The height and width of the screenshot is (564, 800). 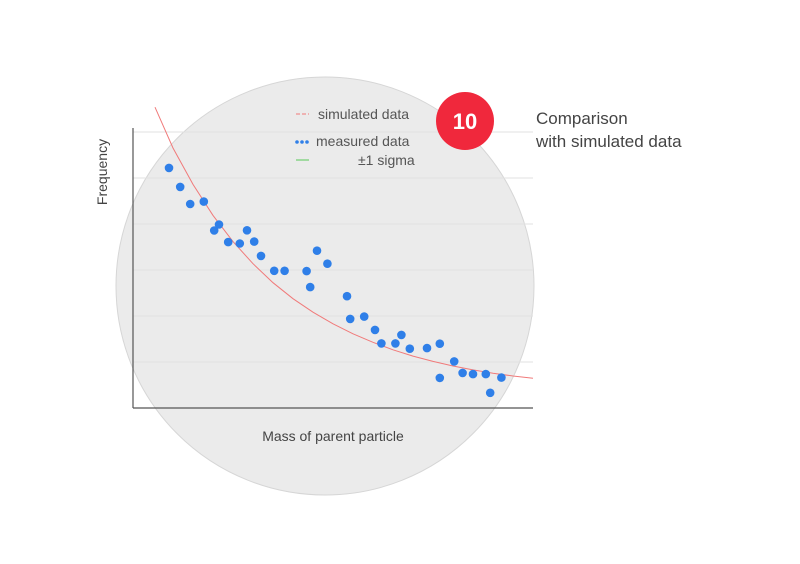 What do you see at coordinates (609, 141) in the screenshot?
I see `caption-line-2: with simulated data` at bounding box center [609, 141].